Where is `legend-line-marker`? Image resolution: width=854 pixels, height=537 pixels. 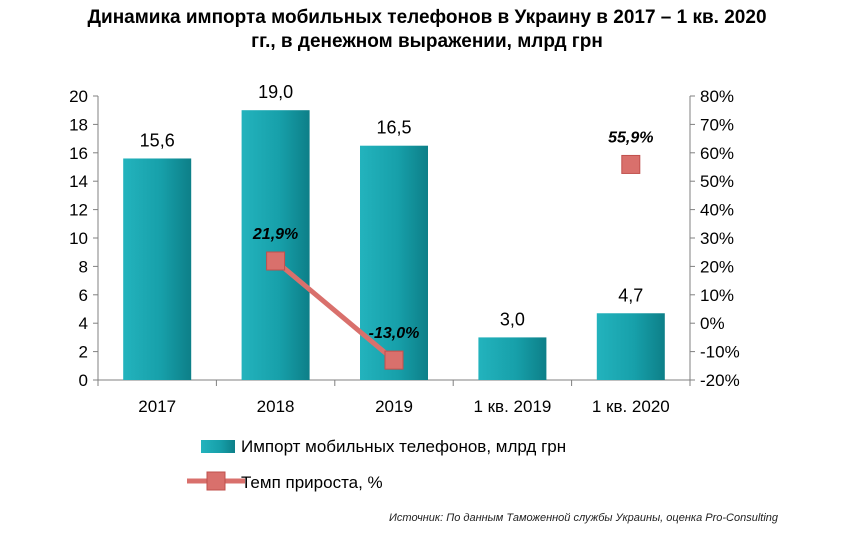 legend-line-marker is located at coordinates (216, 481).